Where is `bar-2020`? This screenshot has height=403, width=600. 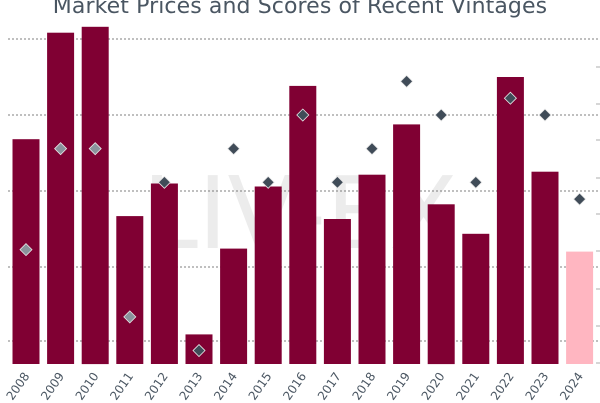
bar-2020 is located at coordinates (441, 284).